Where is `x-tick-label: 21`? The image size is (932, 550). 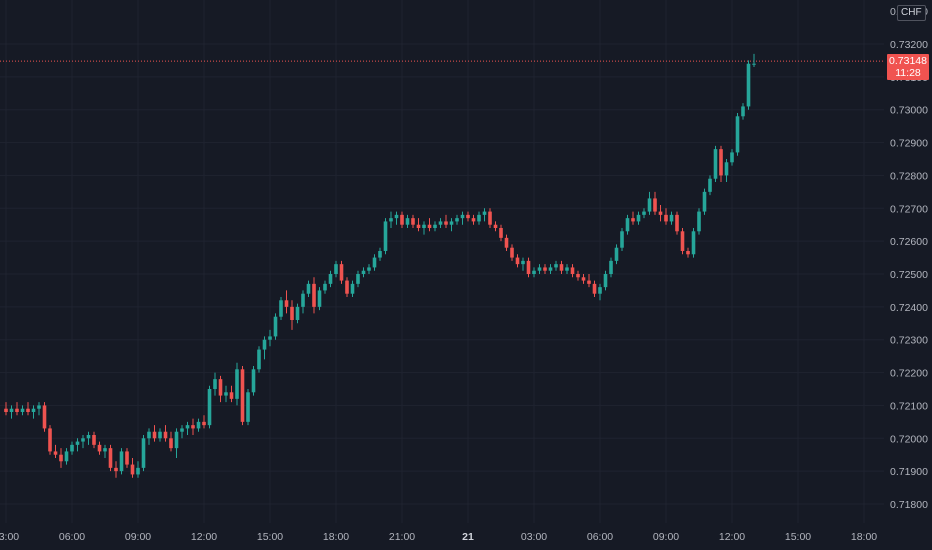
x-tick-label: 21 is located at coordinates (468, 537).